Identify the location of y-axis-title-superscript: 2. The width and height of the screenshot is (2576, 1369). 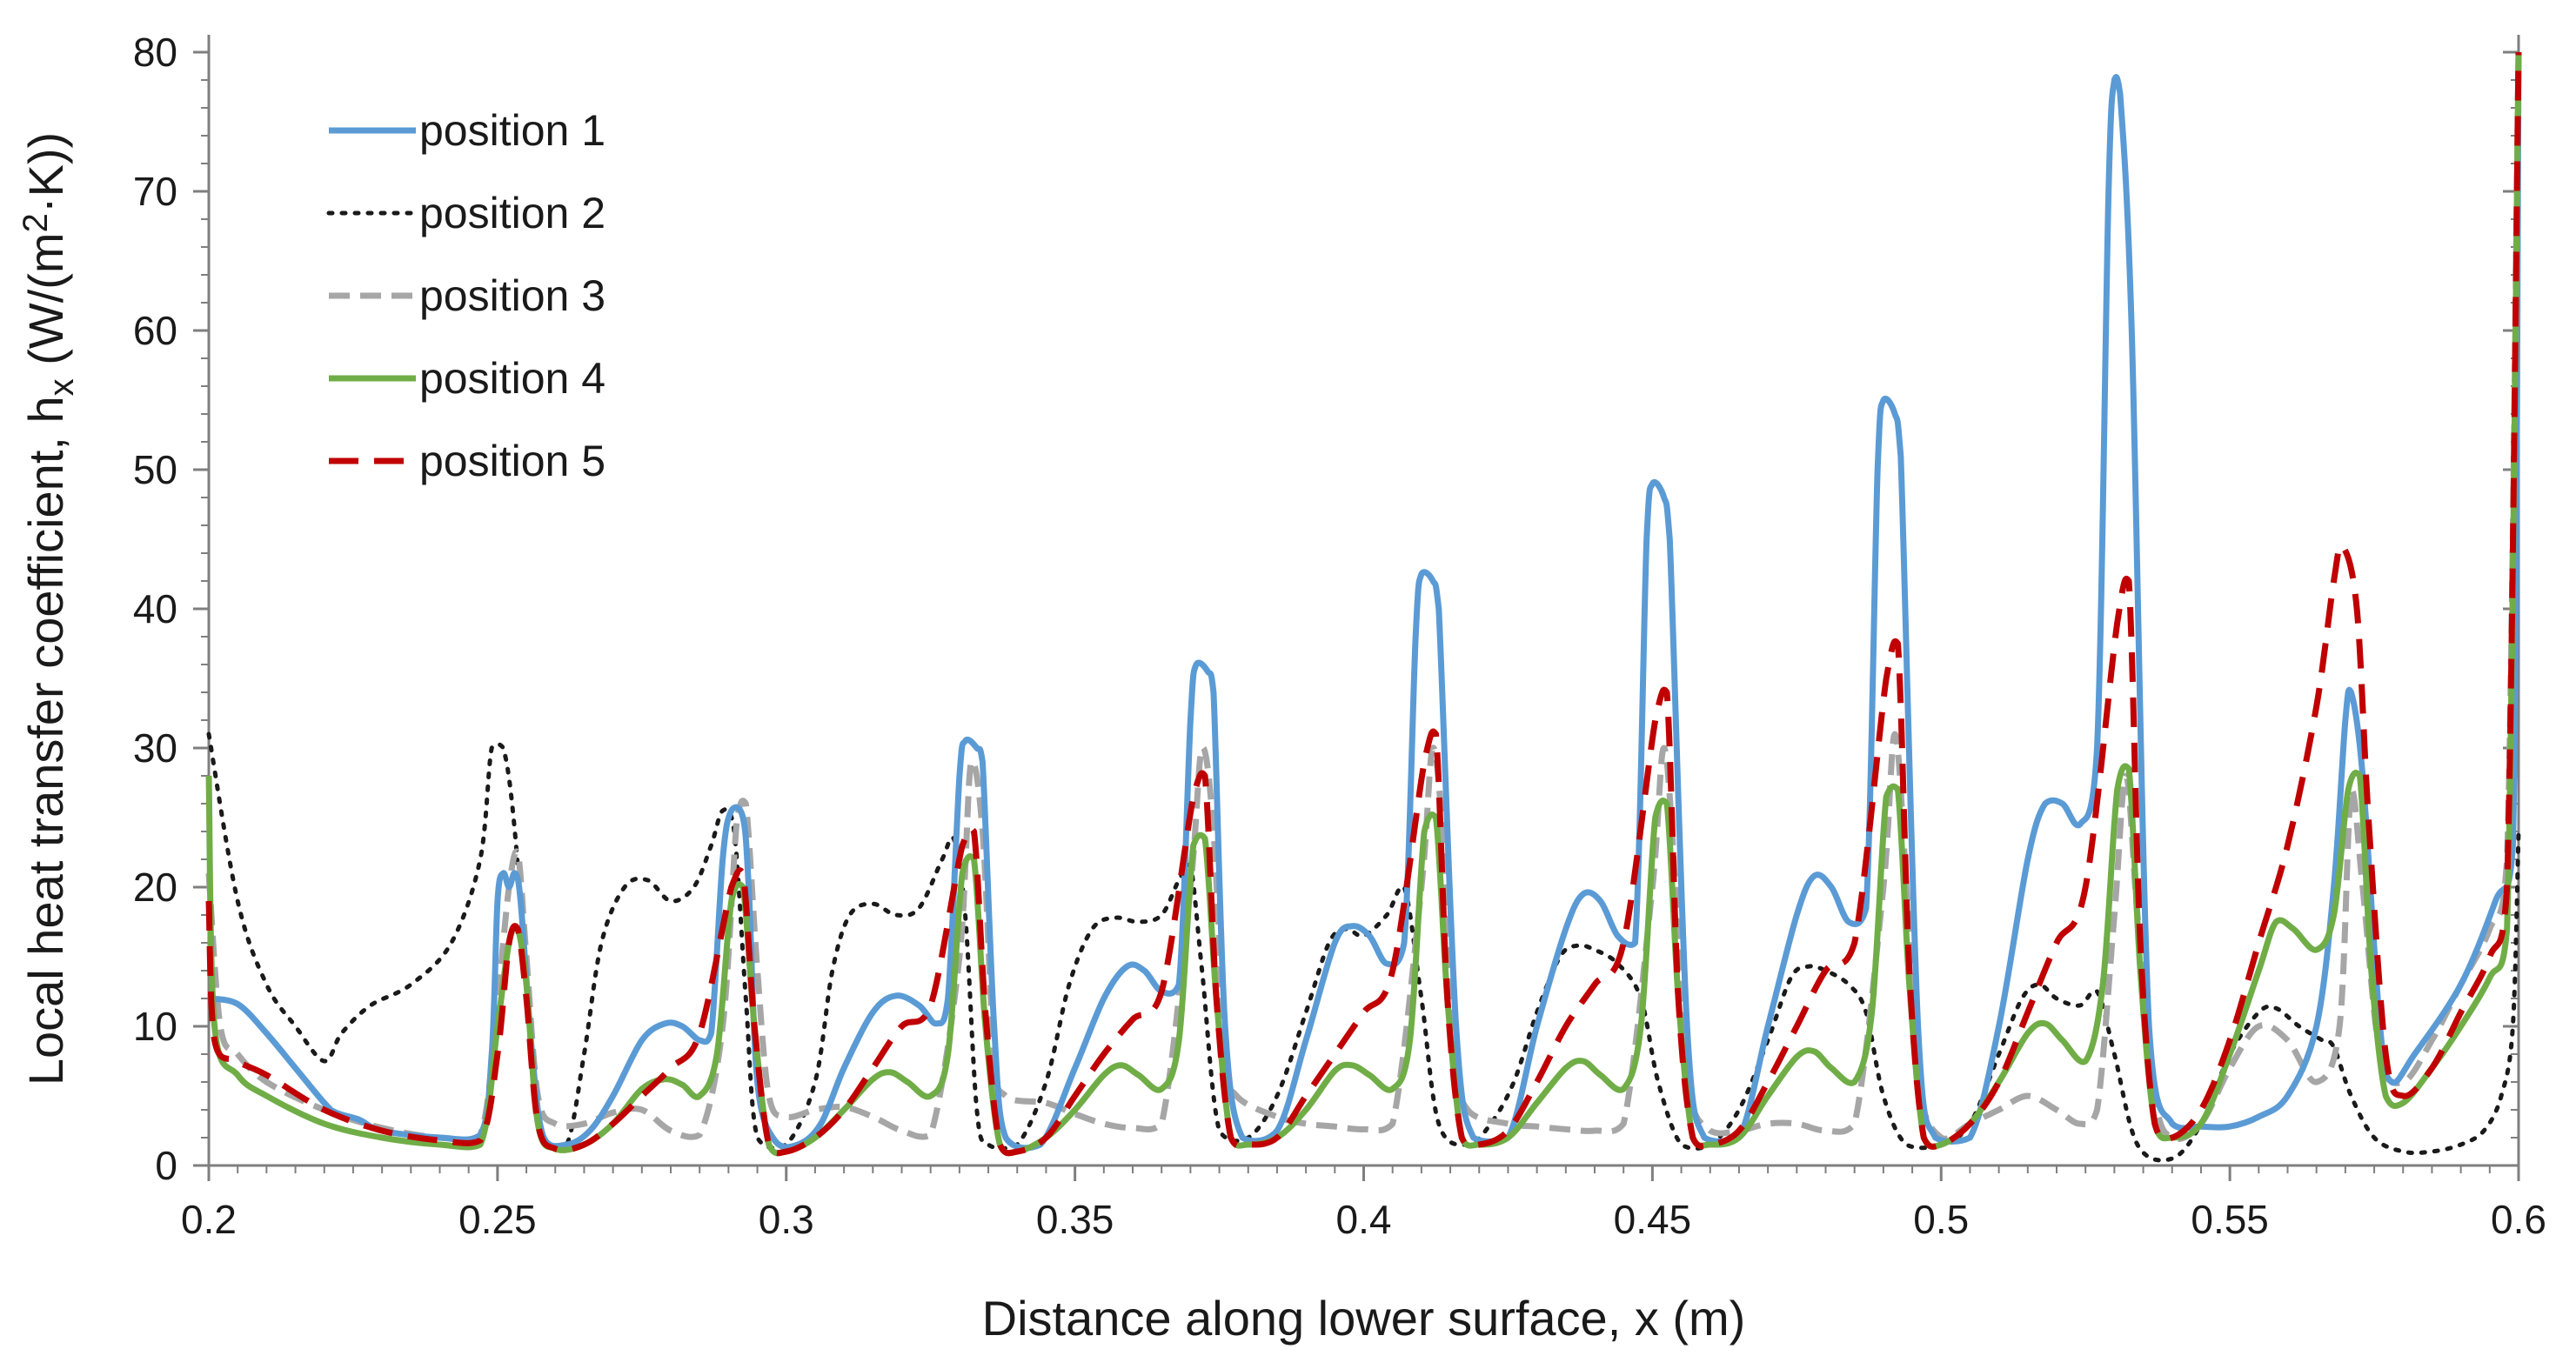
(36, 223).